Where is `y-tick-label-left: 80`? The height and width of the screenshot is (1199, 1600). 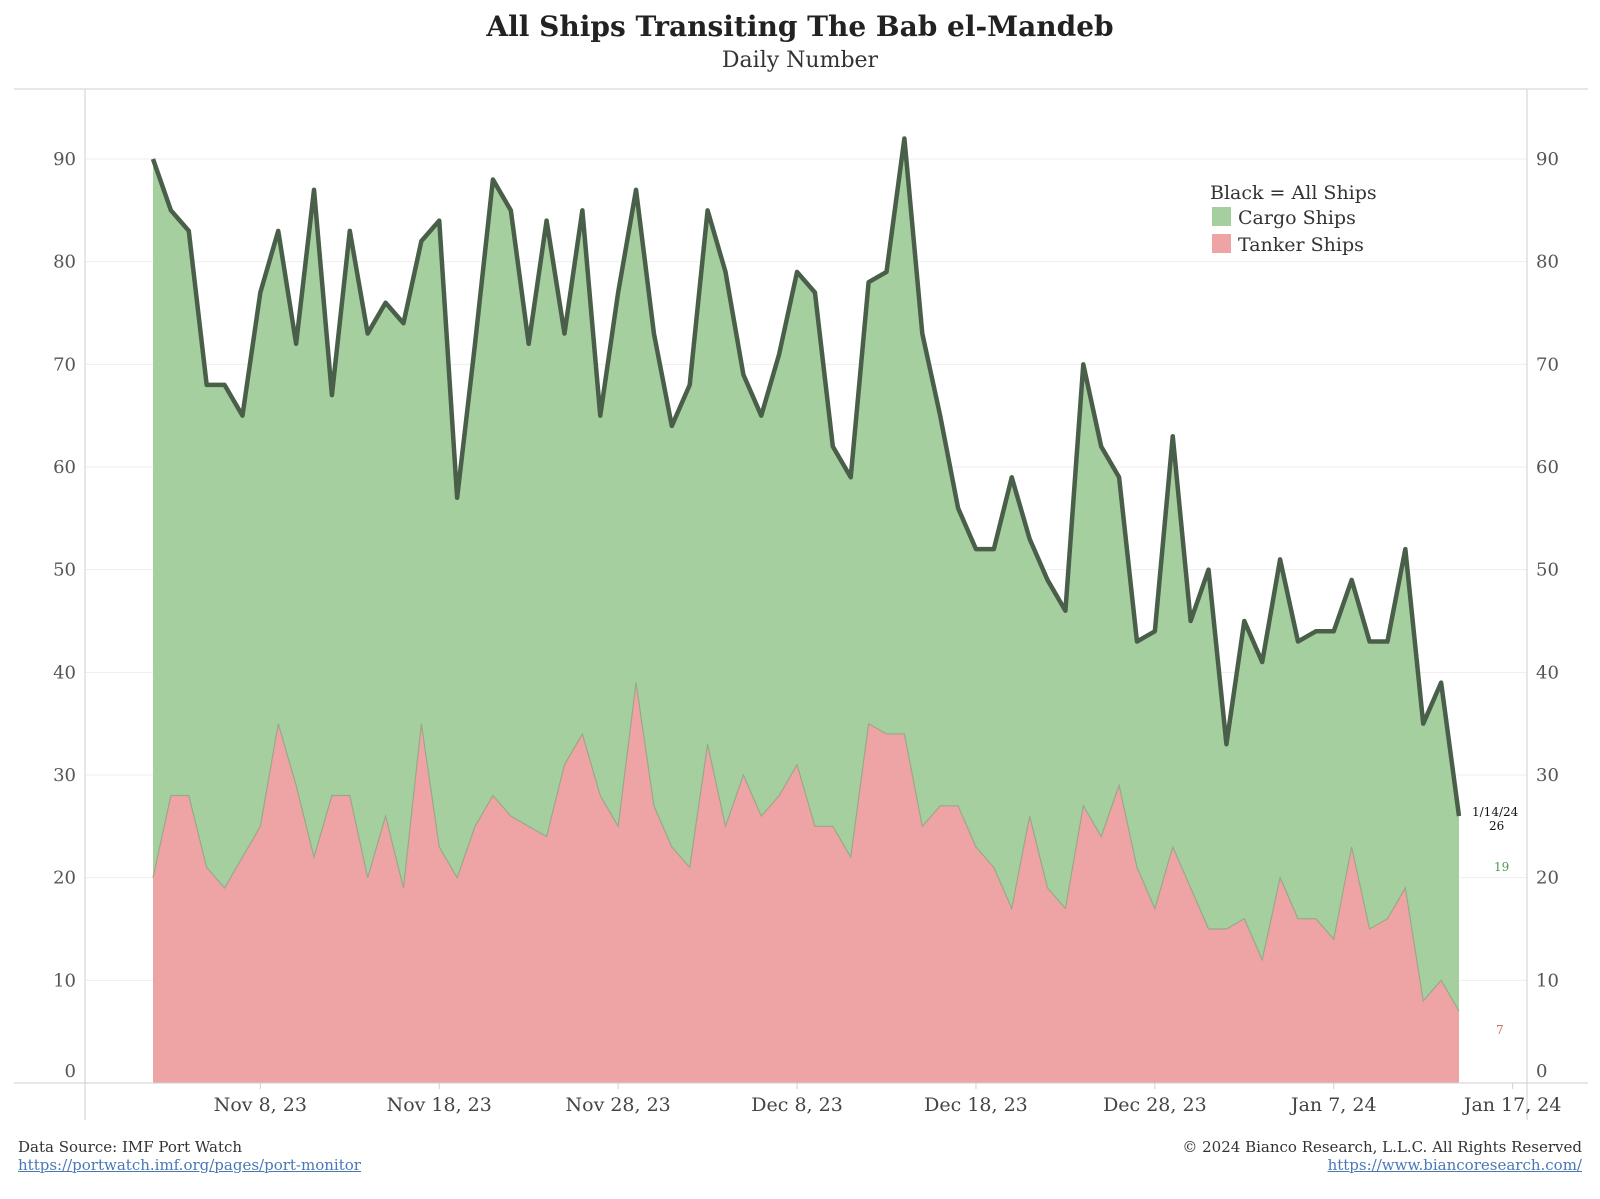
y-tick-label-left: 80 is located at coordinates (64, 262).